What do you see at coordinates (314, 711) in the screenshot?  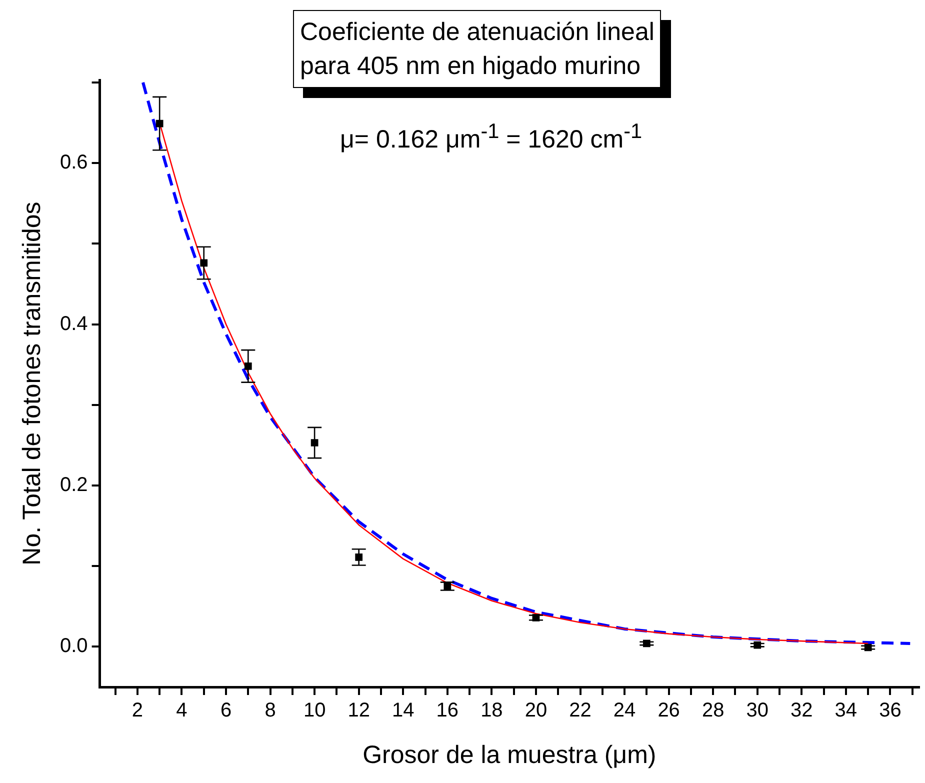 I see `x-tick-label: 10` at bounding box center [314, 711].